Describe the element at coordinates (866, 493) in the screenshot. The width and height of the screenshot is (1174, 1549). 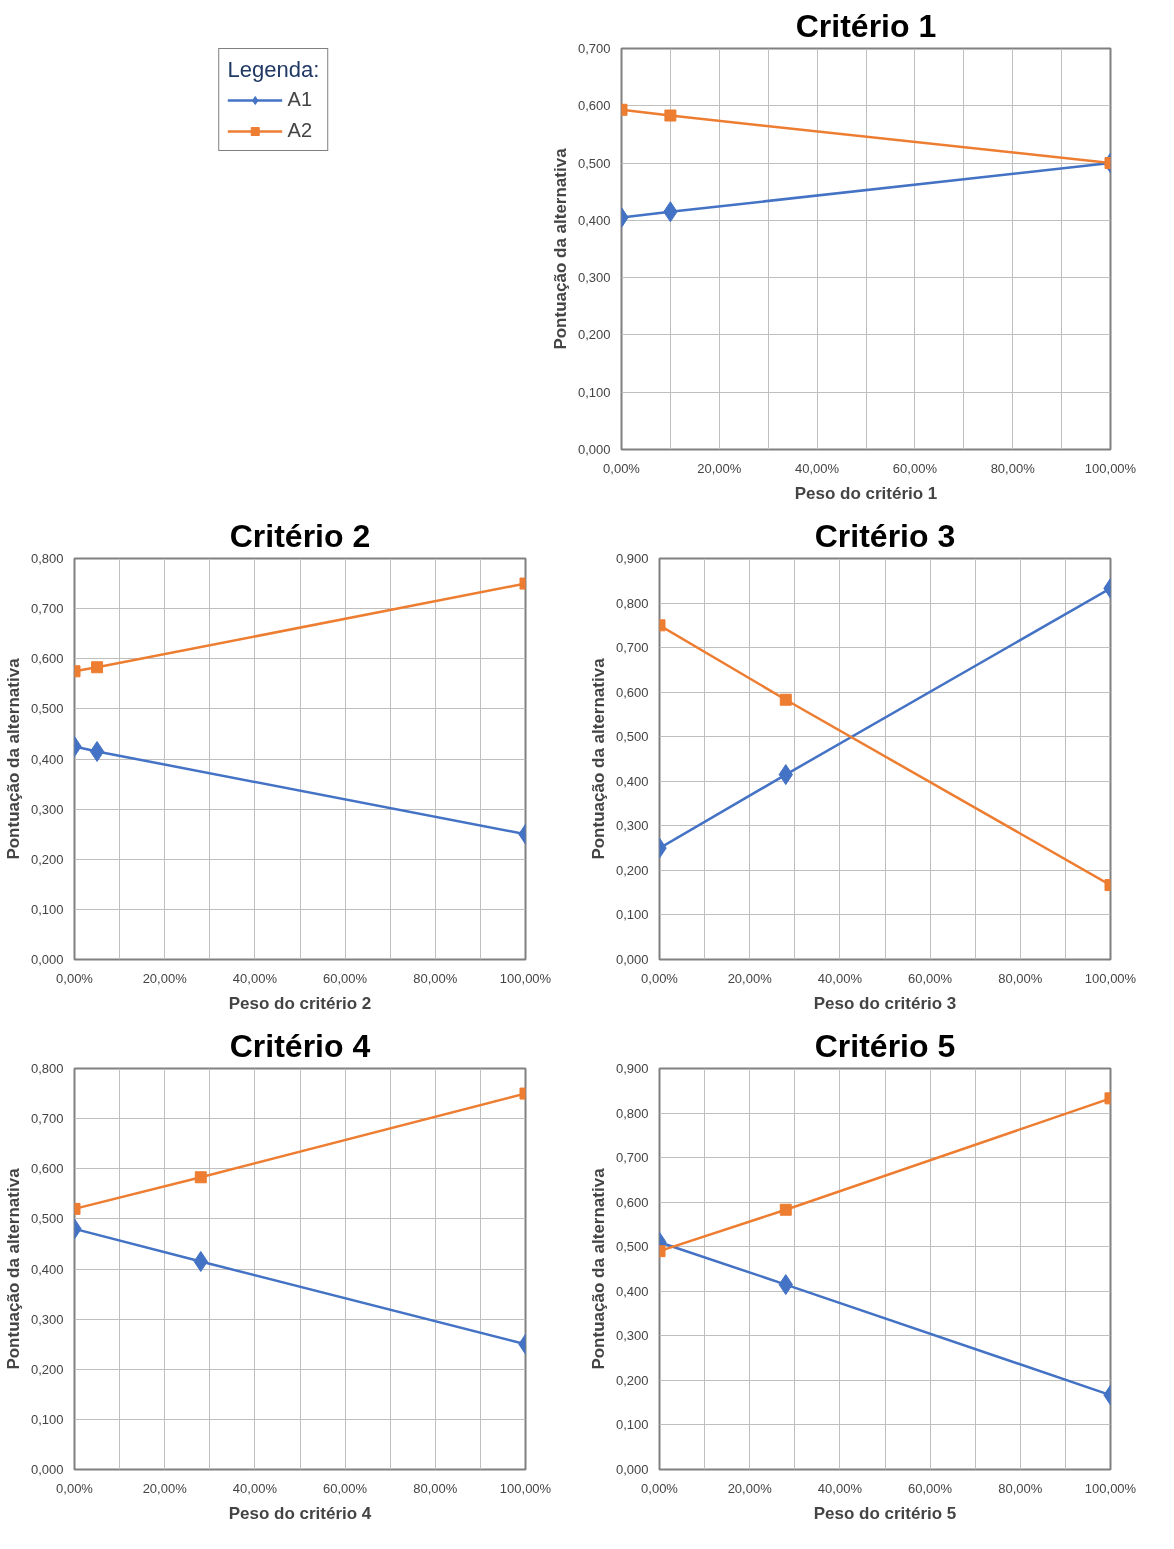
I see `x-axis-title: Peso do critério 1` at that location.